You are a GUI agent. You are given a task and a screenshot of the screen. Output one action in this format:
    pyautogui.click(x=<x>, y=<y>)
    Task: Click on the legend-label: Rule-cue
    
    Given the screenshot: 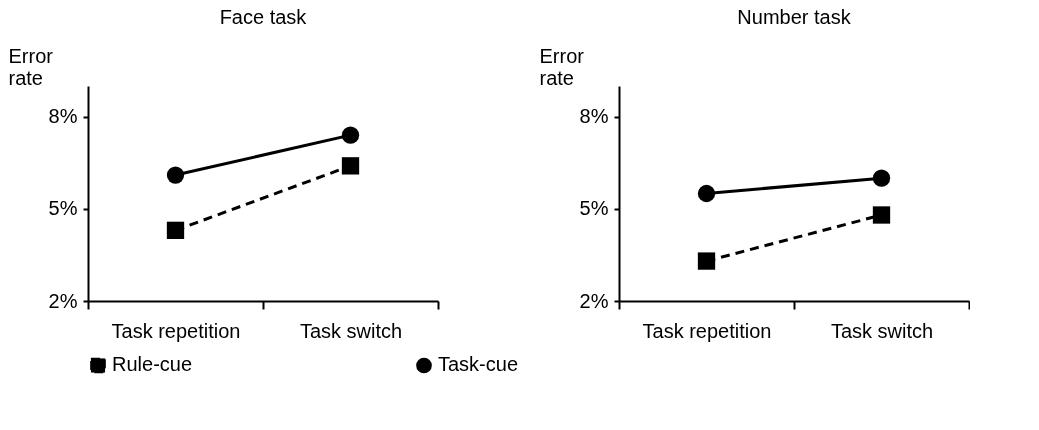 What is the action you would take?
    pyautogui.click(x=152, y=364)
    